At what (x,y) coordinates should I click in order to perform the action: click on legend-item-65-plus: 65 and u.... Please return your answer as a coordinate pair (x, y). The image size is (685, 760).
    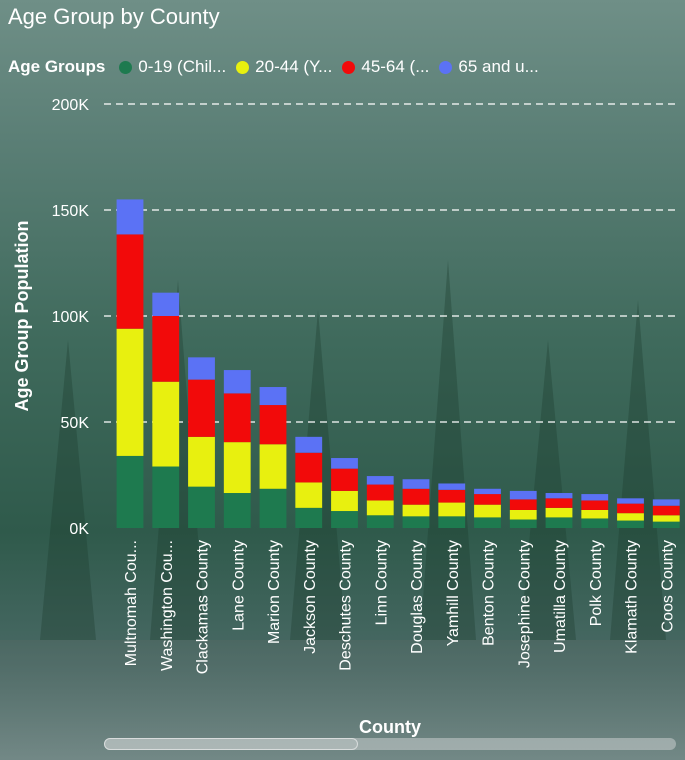
    Looking at the image, I should click on (489, 67).